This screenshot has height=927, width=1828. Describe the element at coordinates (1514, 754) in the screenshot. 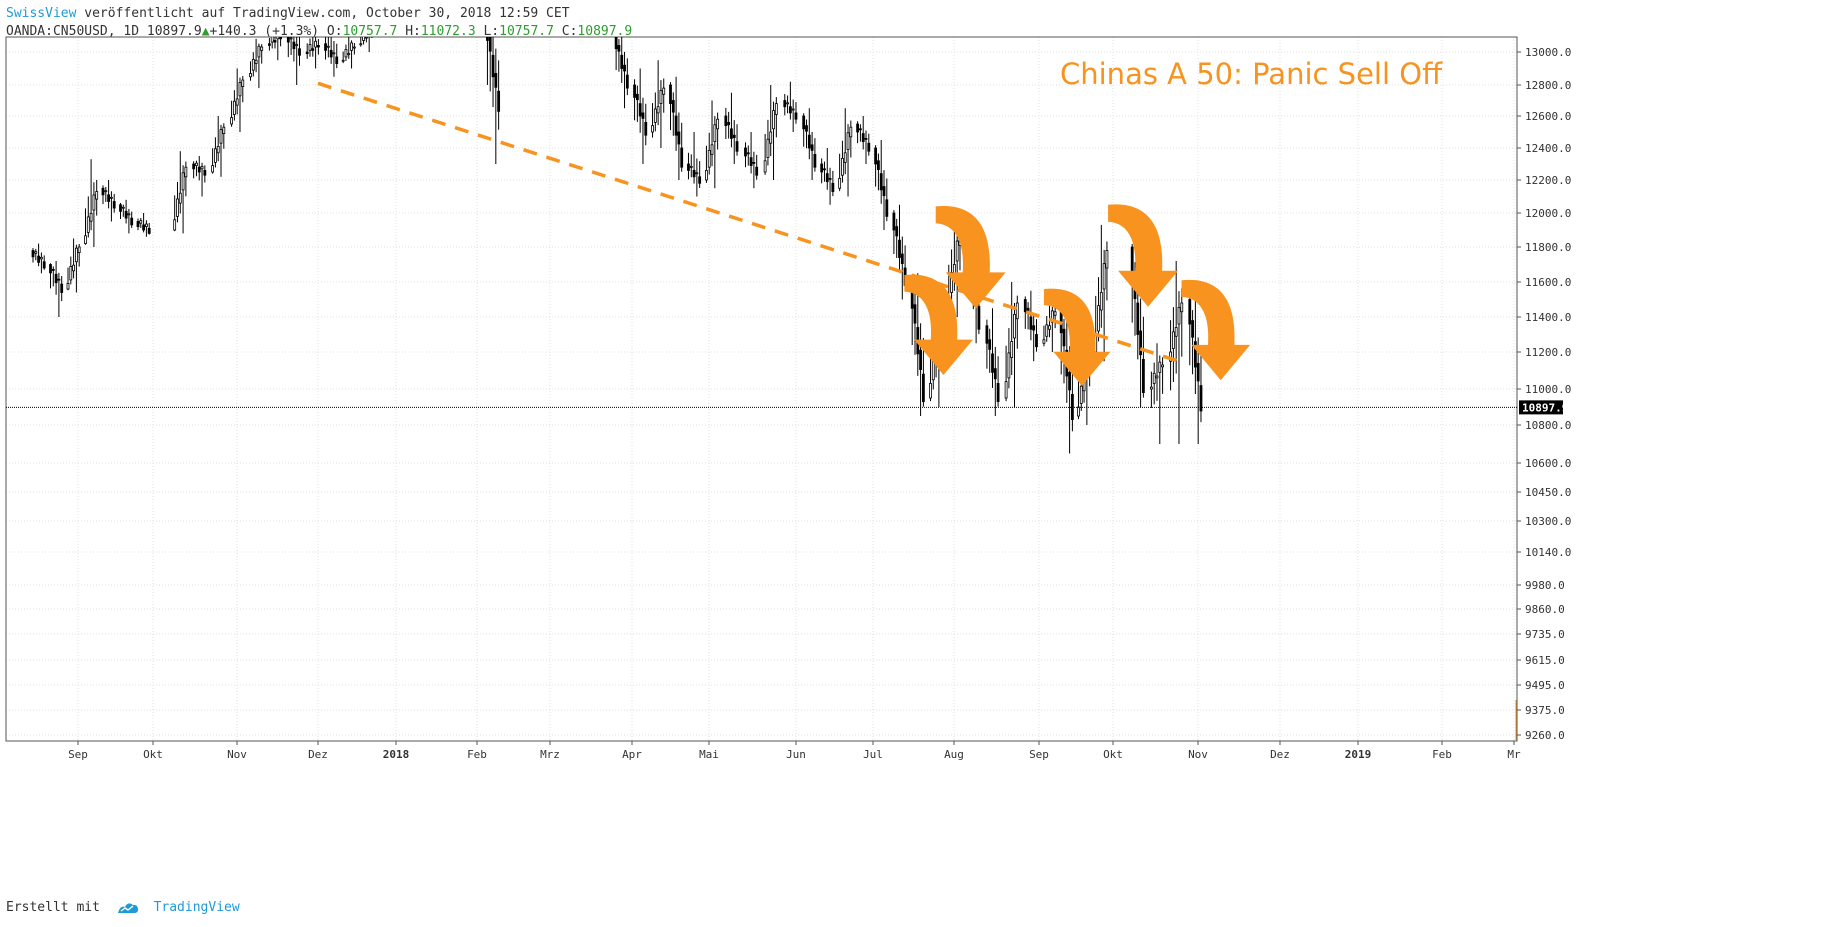

I see `x-tick-label: Mr` at that location.